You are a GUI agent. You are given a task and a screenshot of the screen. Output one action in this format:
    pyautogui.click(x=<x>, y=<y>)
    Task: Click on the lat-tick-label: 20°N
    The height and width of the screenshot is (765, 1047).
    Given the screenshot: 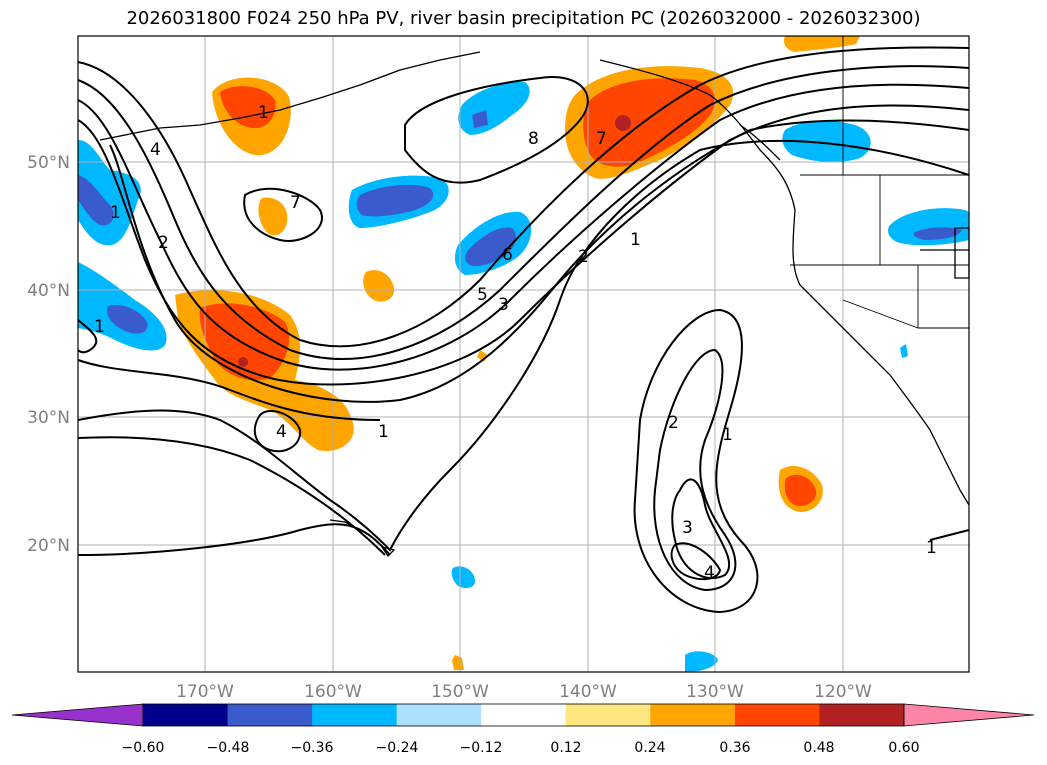 What is the action you would take?
    pyautogui.click(x=48, y=546)
    